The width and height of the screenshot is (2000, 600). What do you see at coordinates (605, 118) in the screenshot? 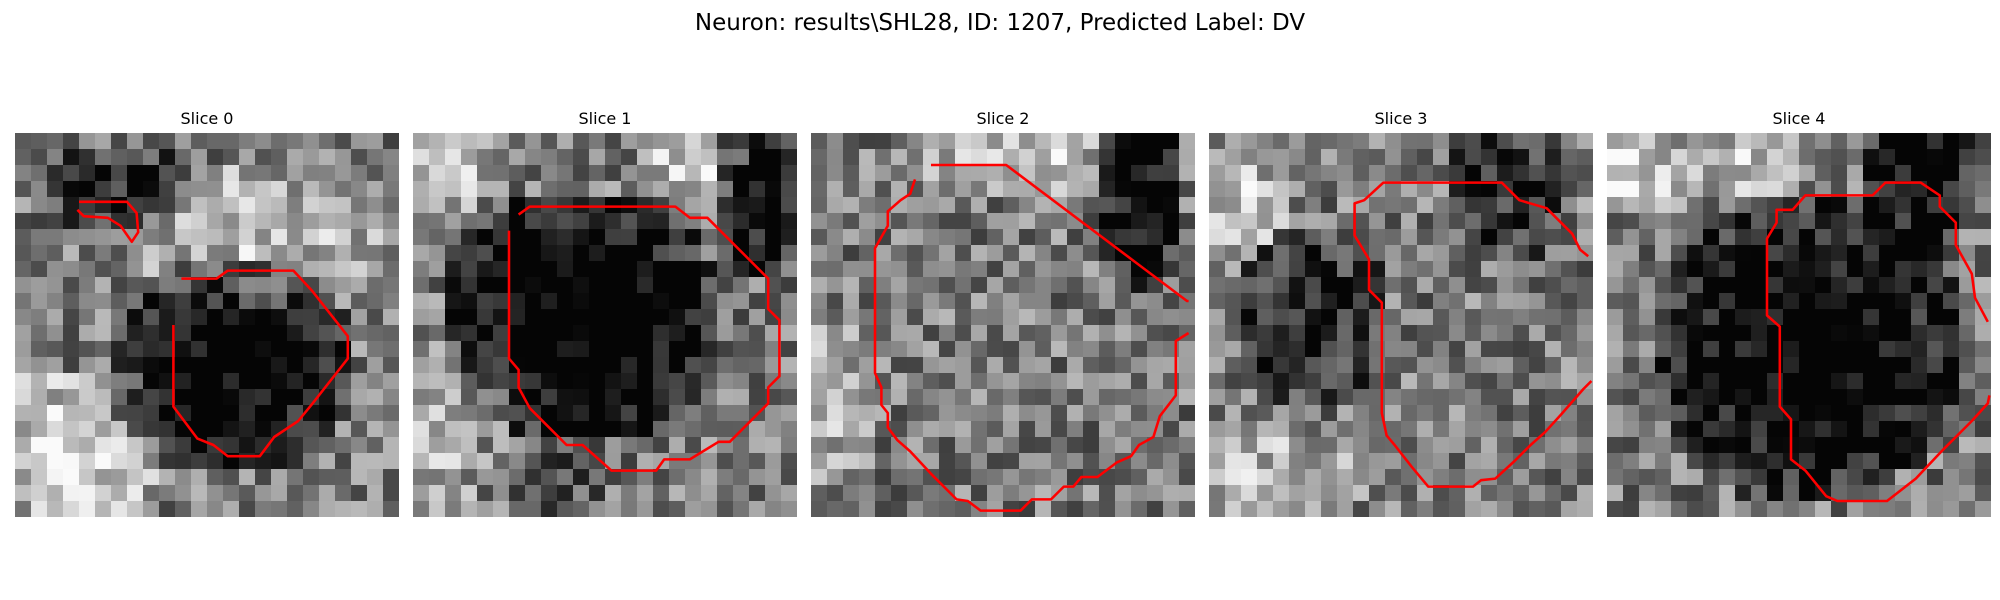
I see `slice-title: Slice 1` at bounding box center [605, 118].